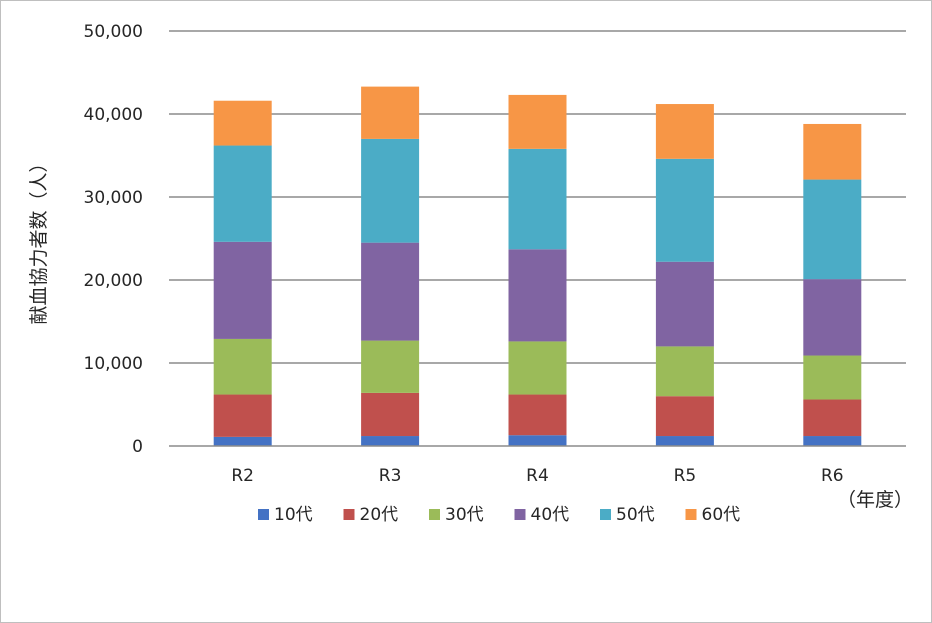 This screenshot has height=623, width=932. What do you see at coordinates (390, 190) in the screenshot?
I see `bar-segment-R3-50代` at bounding box center [390, 190].